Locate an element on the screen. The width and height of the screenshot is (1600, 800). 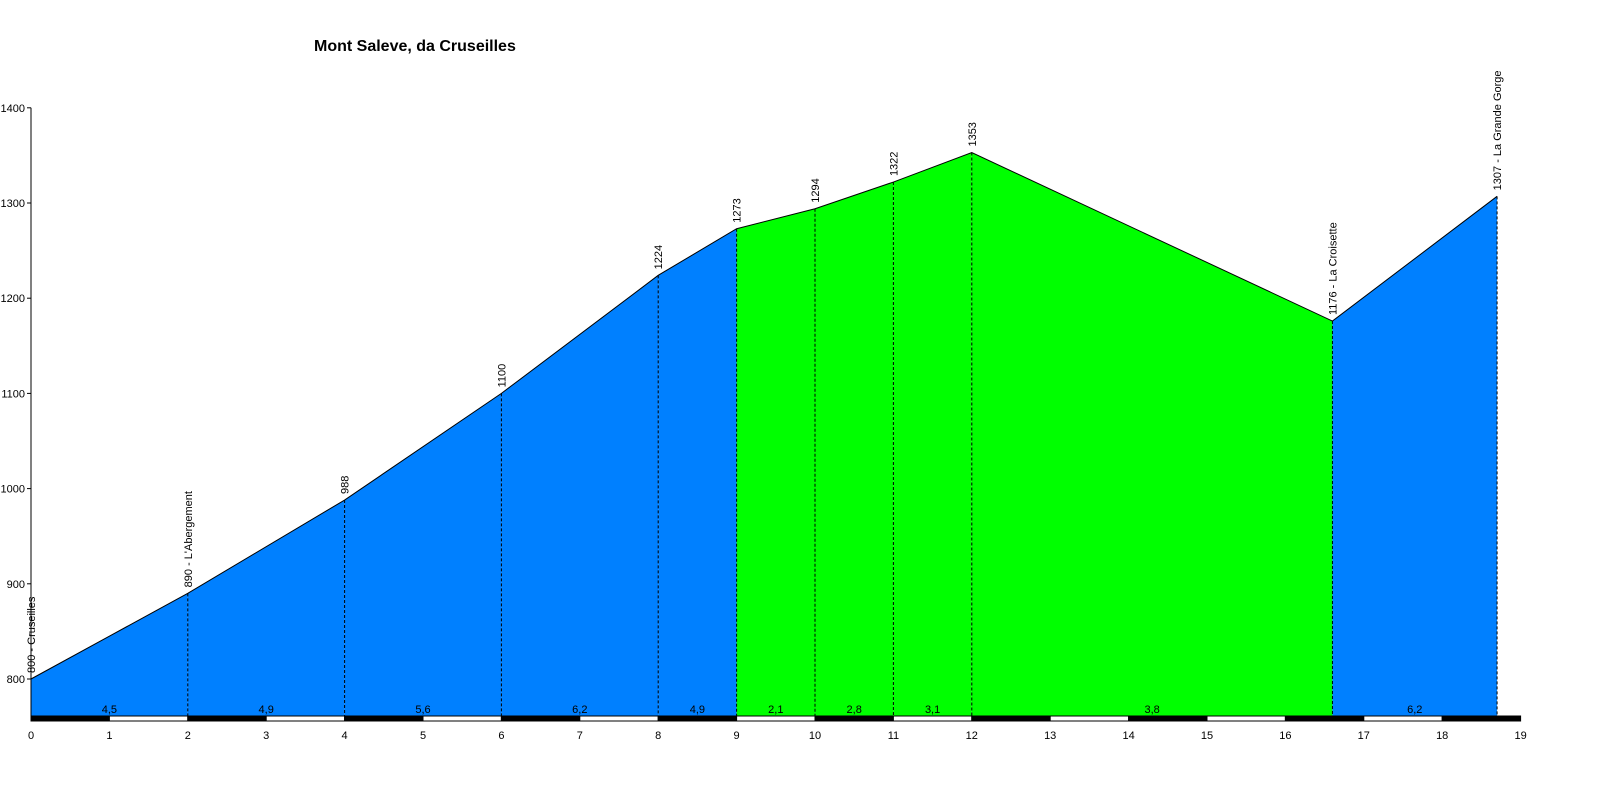
x-tick-label-19: 19 is located at coordinates (1520, 736).